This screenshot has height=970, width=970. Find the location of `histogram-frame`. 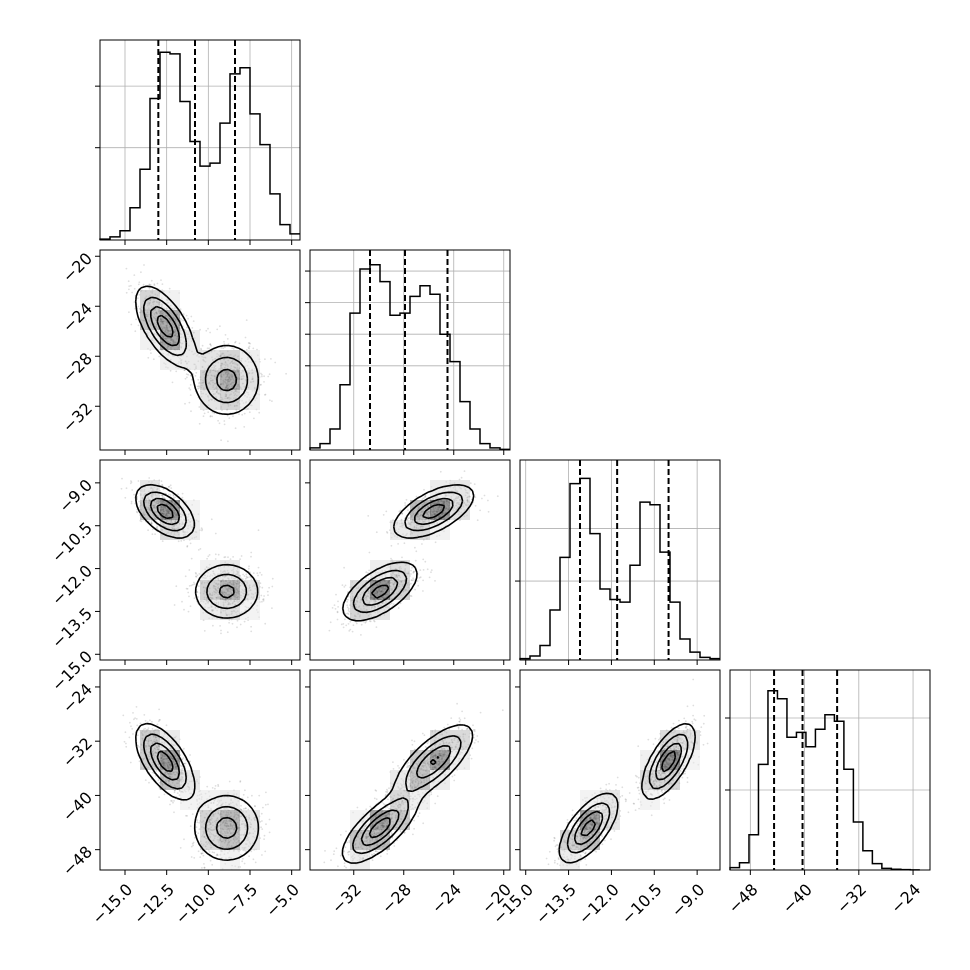

histogram-frame is located at coordinates (620, 560).